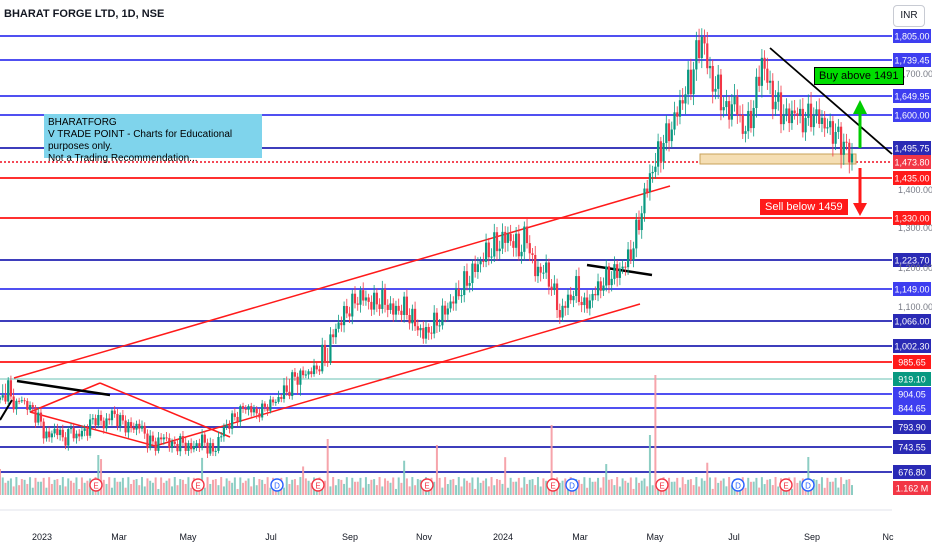 The width and height of the screenshot is (932, 550). Describe the element at coordinates (912, 428) in the screenshot. I see `price-level-label: 793.90` at that location.